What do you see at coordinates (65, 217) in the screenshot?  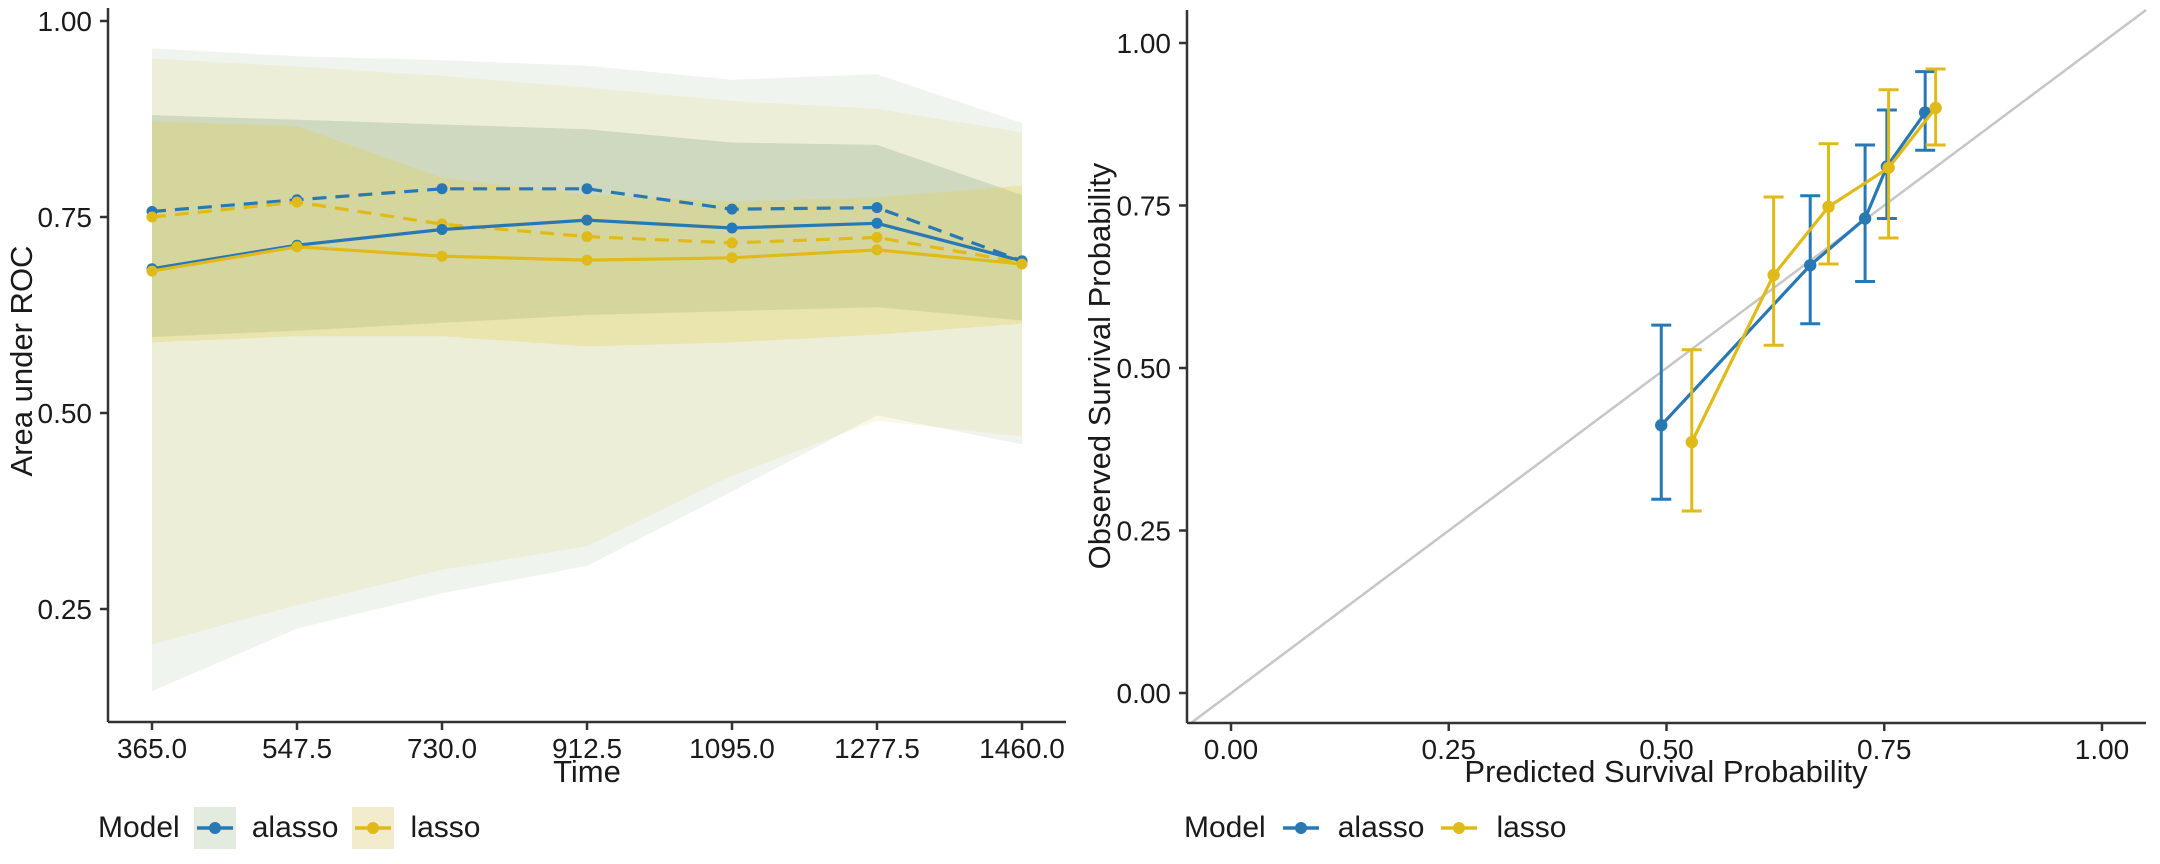 I see `left-y-tick-label: 0.75` at bounding box center [65, 217].